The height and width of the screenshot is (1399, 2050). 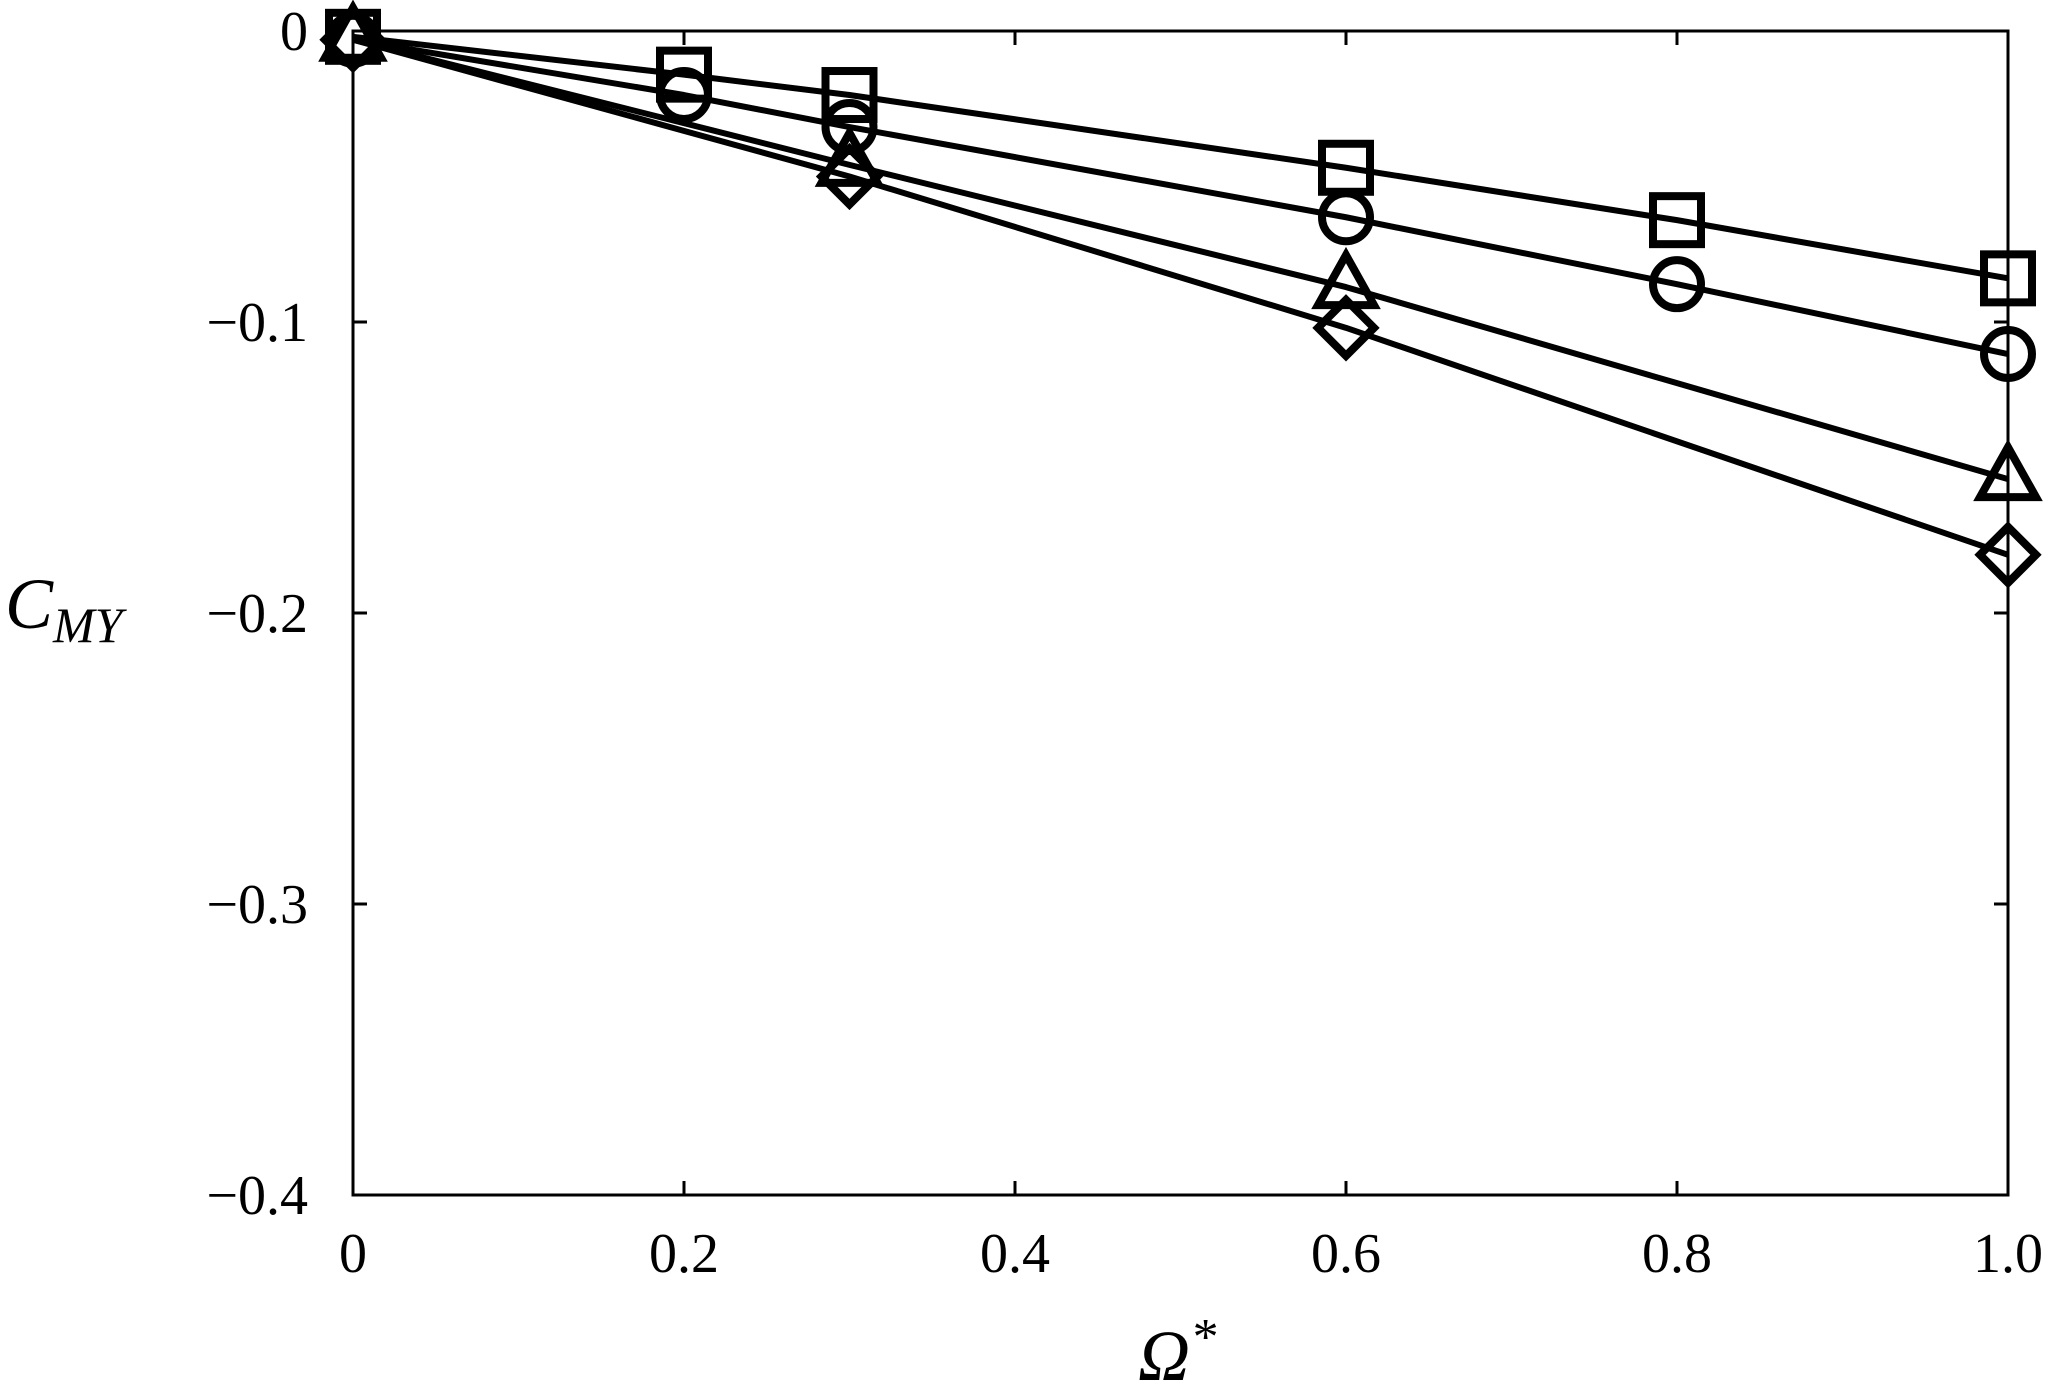 I want to click on x-tick-label: 0.6, so click(x=1346, y=1254).